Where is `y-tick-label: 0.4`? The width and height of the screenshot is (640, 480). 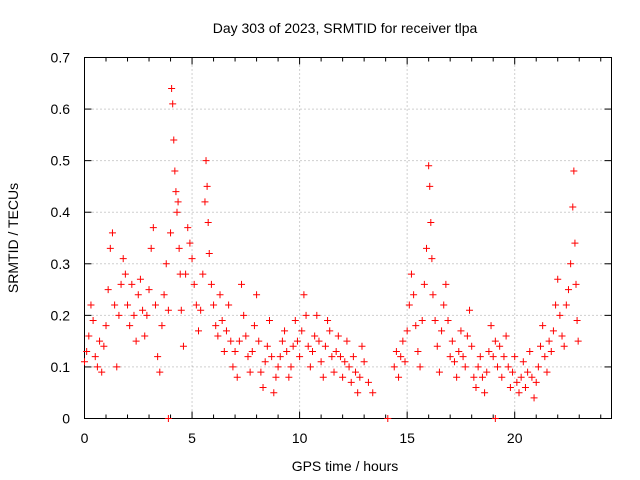 y-tick-label: 0.4 is located at coordinates (61, 212).